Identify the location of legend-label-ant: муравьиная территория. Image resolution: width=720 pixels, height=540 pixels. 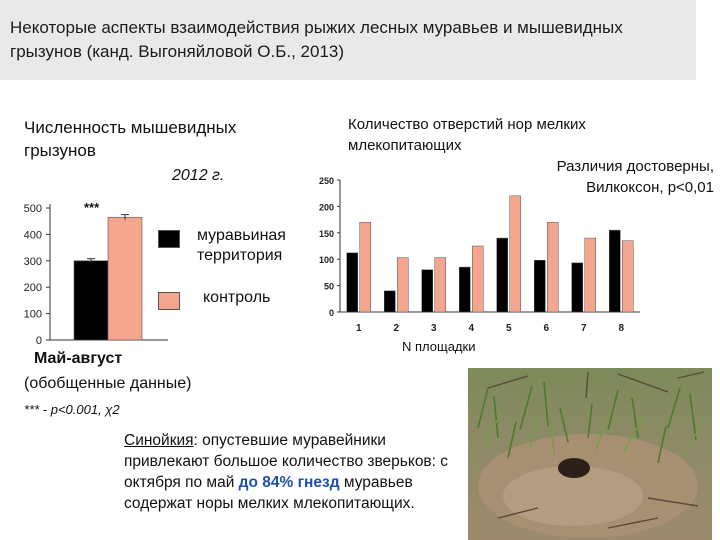
(241, 245).